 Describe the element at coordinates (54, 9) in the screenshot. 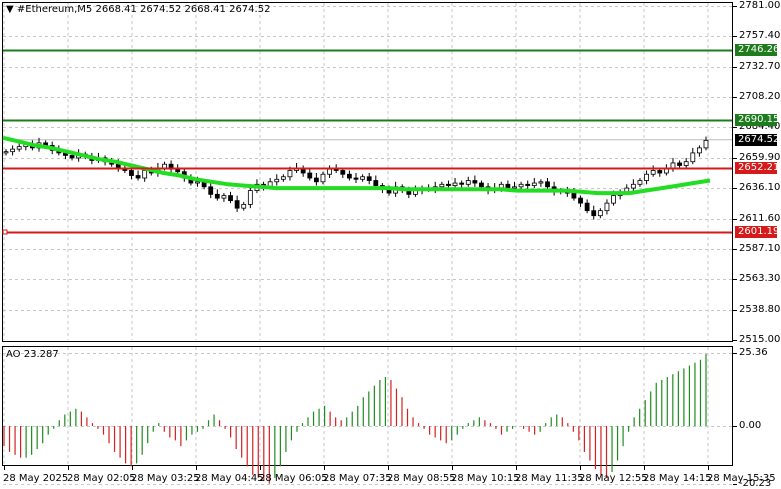

I see `symbol-label: #Ethereum,M5` at that location.